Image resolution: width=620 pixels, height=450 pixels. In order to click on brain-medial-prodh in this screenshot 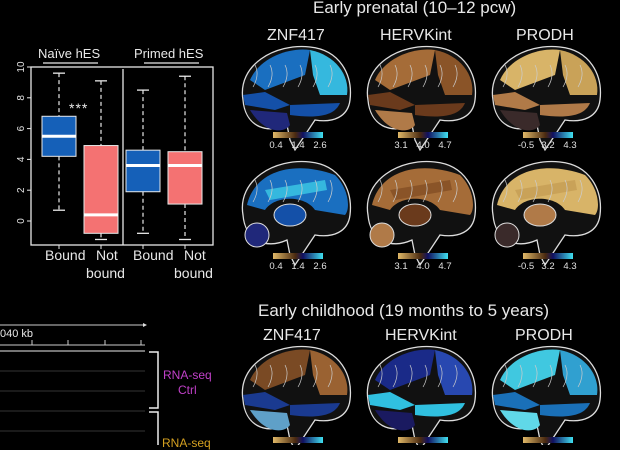, I will do `click(546, 213)`.